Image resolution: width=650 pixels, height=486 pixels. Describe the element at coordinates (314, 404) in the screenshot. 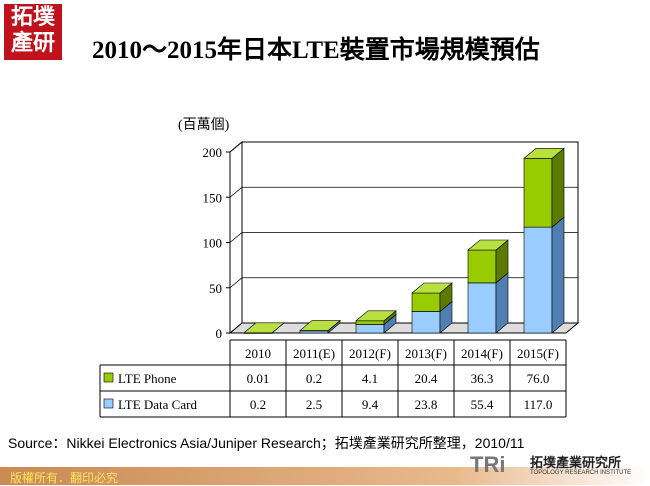

I see `data-label: 2.5` at that location.